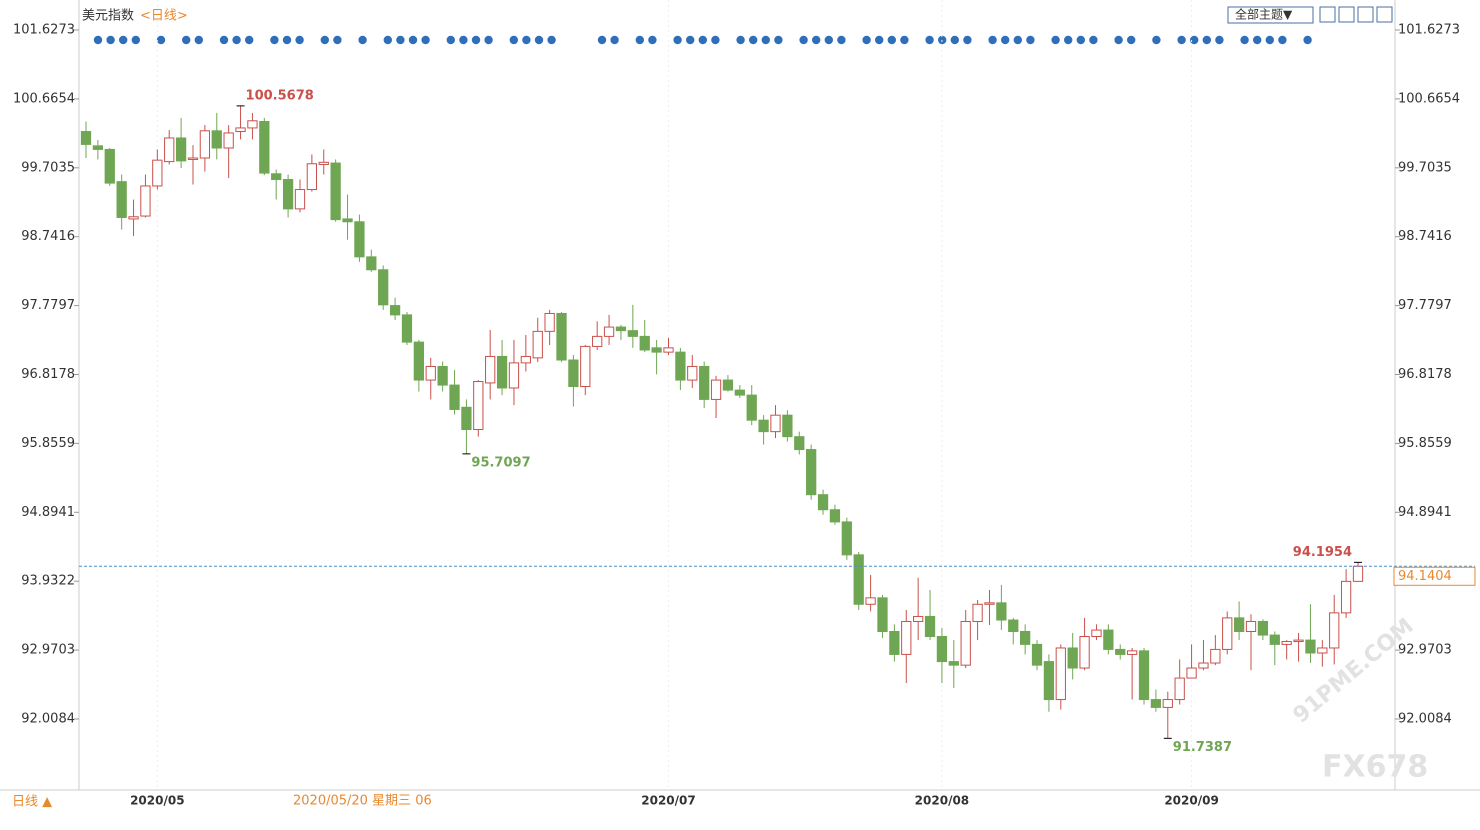 This screenshot has height=830, width=1480. What do you see at coordinates (1356, 14) in the screenshot?
I see `toolbar-icons` at bounding box center [1356, 14].